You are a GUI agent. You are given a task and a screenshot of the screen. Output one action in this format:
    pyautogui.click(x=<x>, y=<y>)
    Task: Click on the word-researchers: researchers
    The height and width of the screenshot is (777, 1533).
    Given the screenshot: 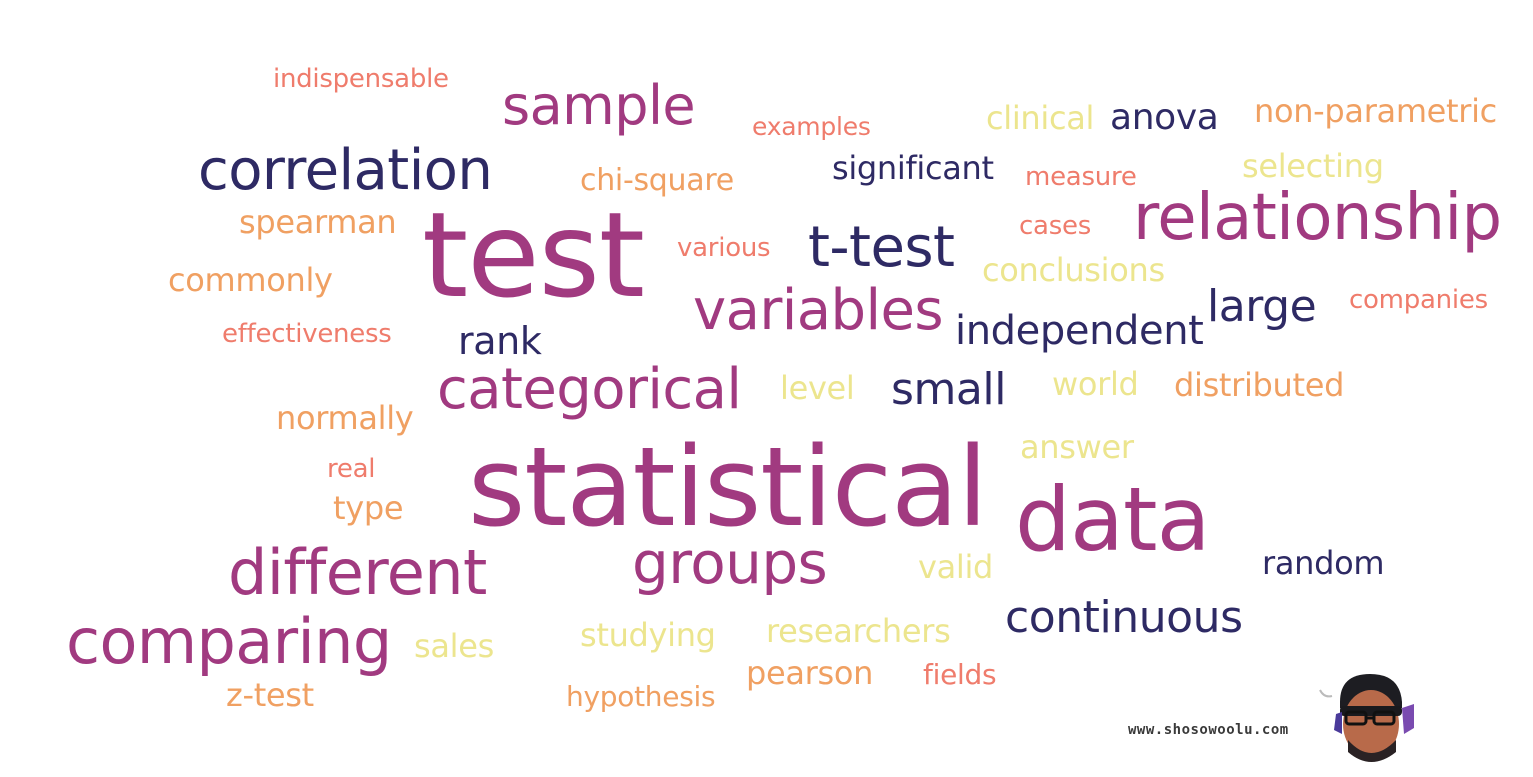 What is the action you would take?
    pyautogui.click(x=858, y=631)
    